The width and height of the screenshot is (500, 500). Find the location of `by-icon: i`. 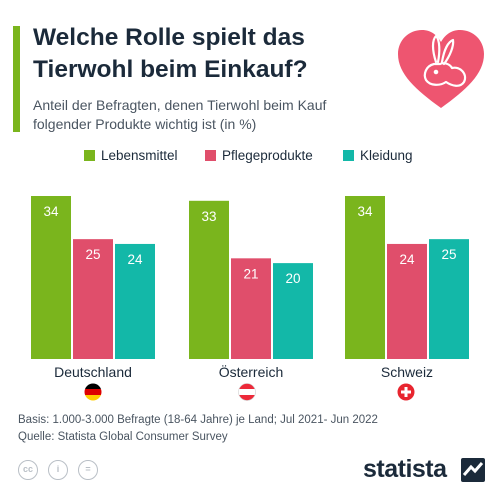

by-icon: i is located at coordinates (58, 470).